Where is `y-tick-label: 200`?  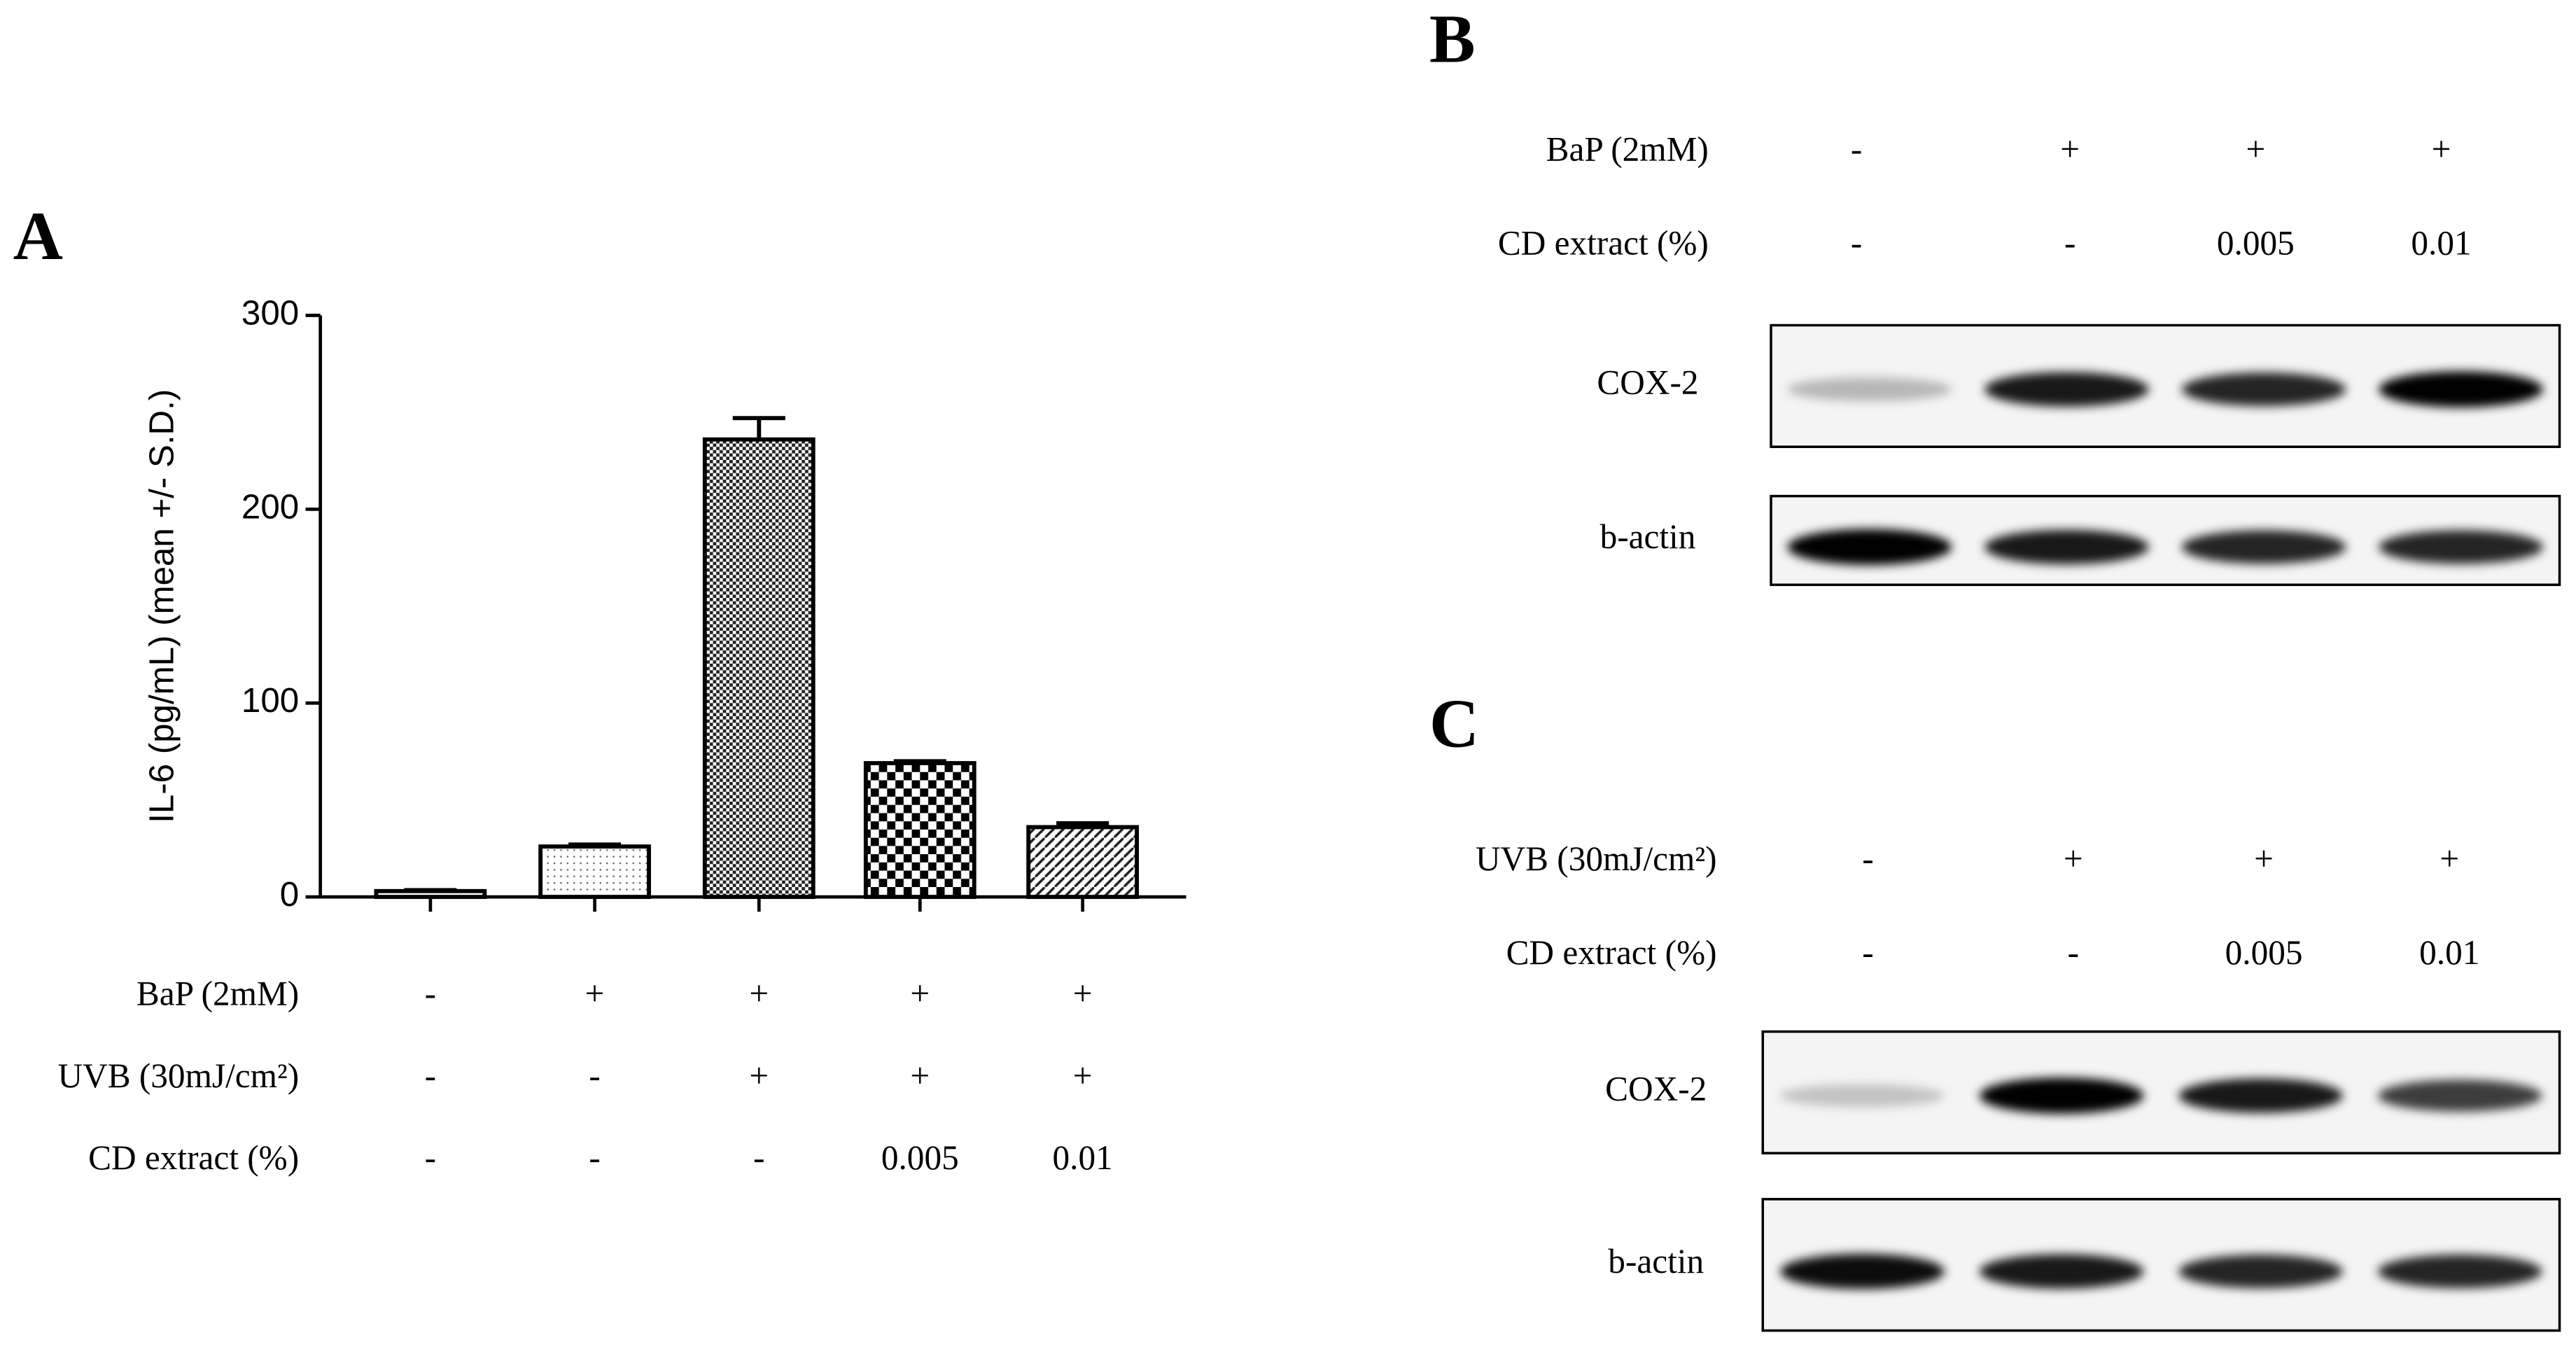
y-tick-label: 200 is located at coordinates (270, 507).